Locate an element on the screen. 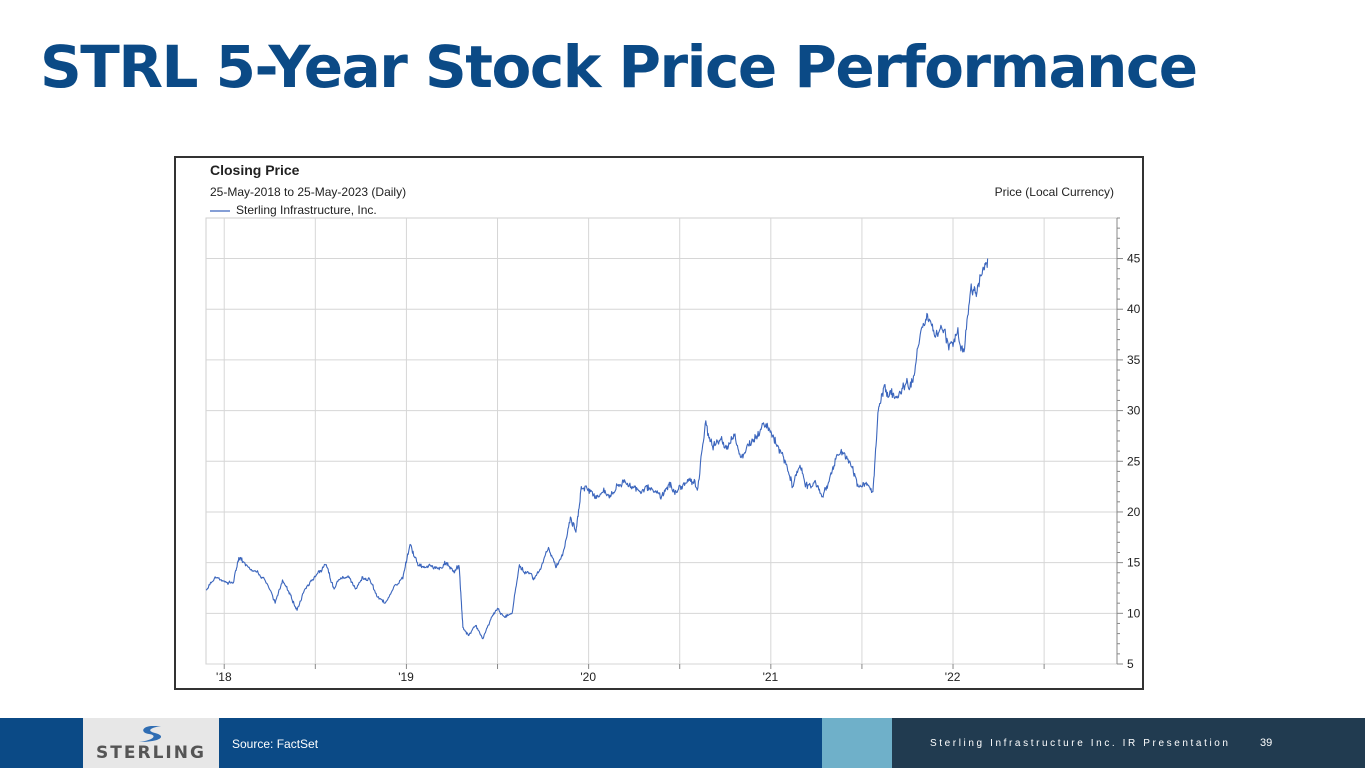 This screenshot has width=1365, height=768. x-tick-label: '21 is located at coordinates (771, 677).